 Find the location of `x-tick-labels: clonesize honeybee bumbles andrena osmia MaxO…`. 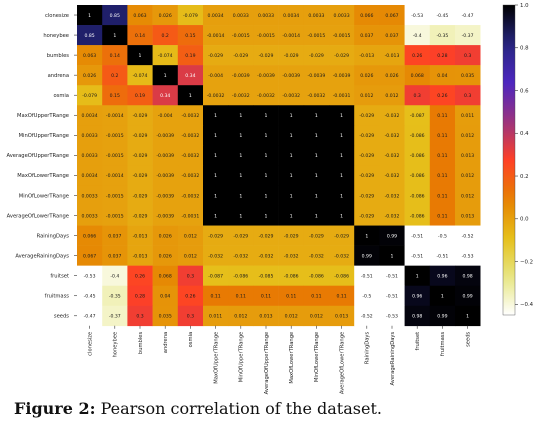

x-tick-labels: clonesize honeybee bumbles andrena osmia MaxO… is located at coordinates (279, 359).